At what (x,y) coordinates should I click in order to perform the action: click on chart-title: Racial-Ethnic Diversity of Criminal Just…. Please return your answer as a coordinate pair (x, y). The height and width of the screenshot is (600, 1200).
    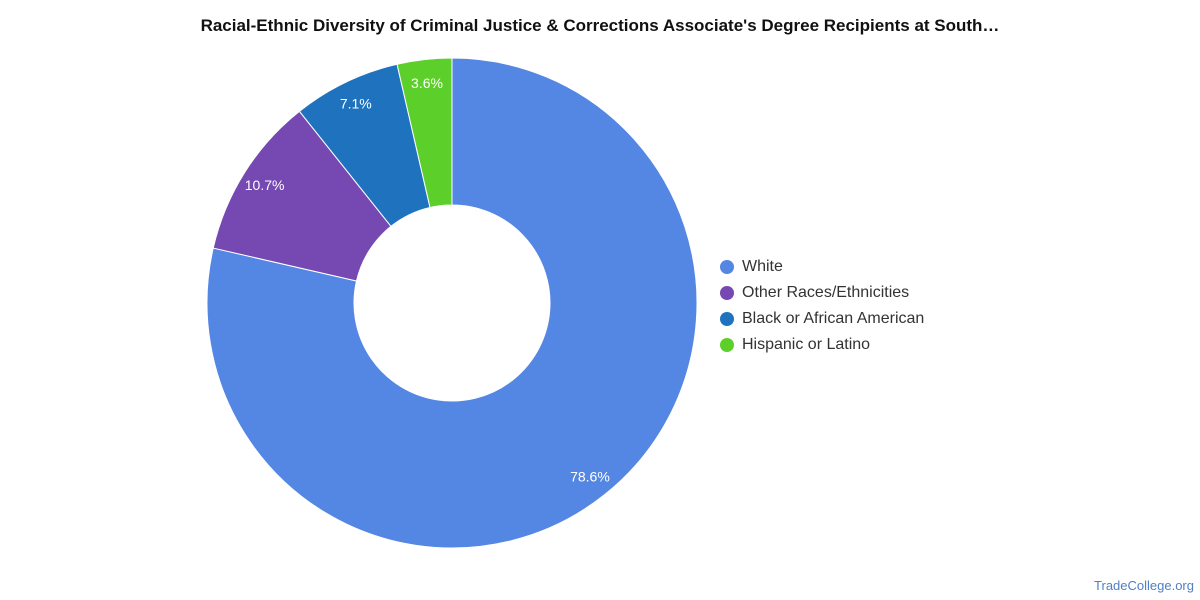
    Looking at the image, I should click on (600, 25).